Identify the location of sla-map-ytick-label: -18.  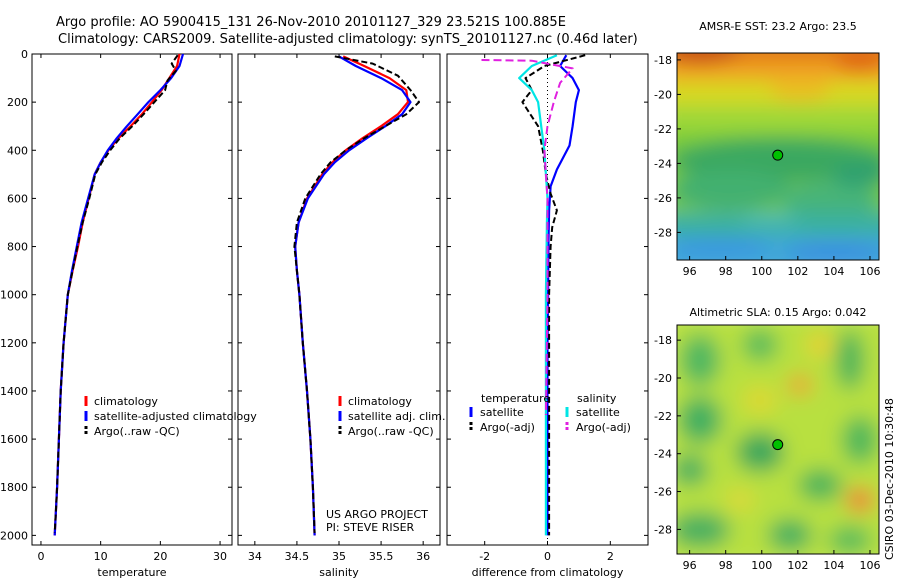
(663, 340).